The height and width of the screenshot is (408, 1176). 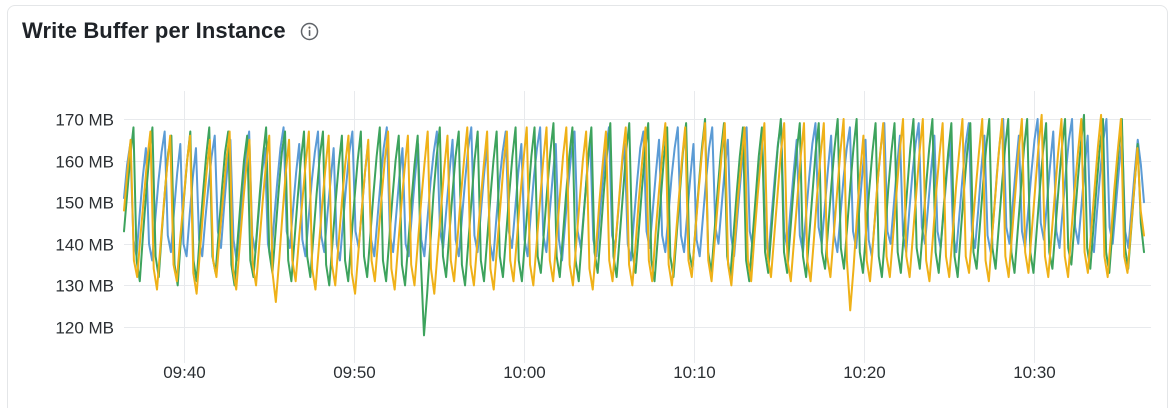 I want to click on y-tick-label: 140 MB, so click(x=84, y=245).